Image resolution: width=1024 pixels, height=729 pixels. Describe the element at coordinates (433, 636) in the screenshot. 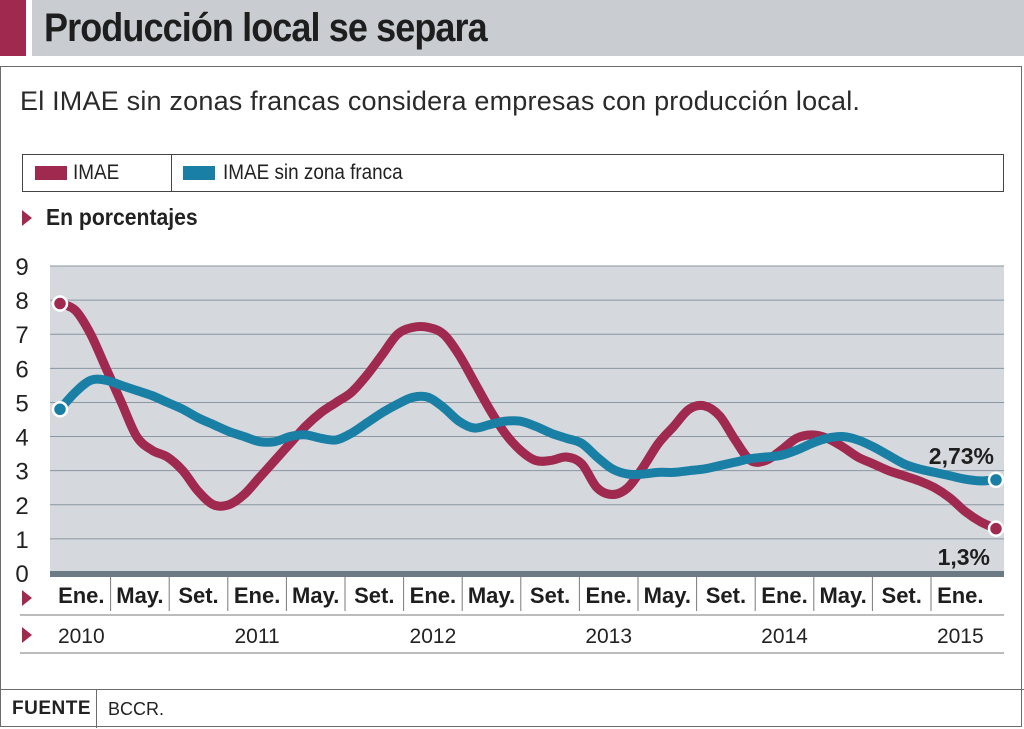

I see `x-tick-label-year: 2012` at that location.